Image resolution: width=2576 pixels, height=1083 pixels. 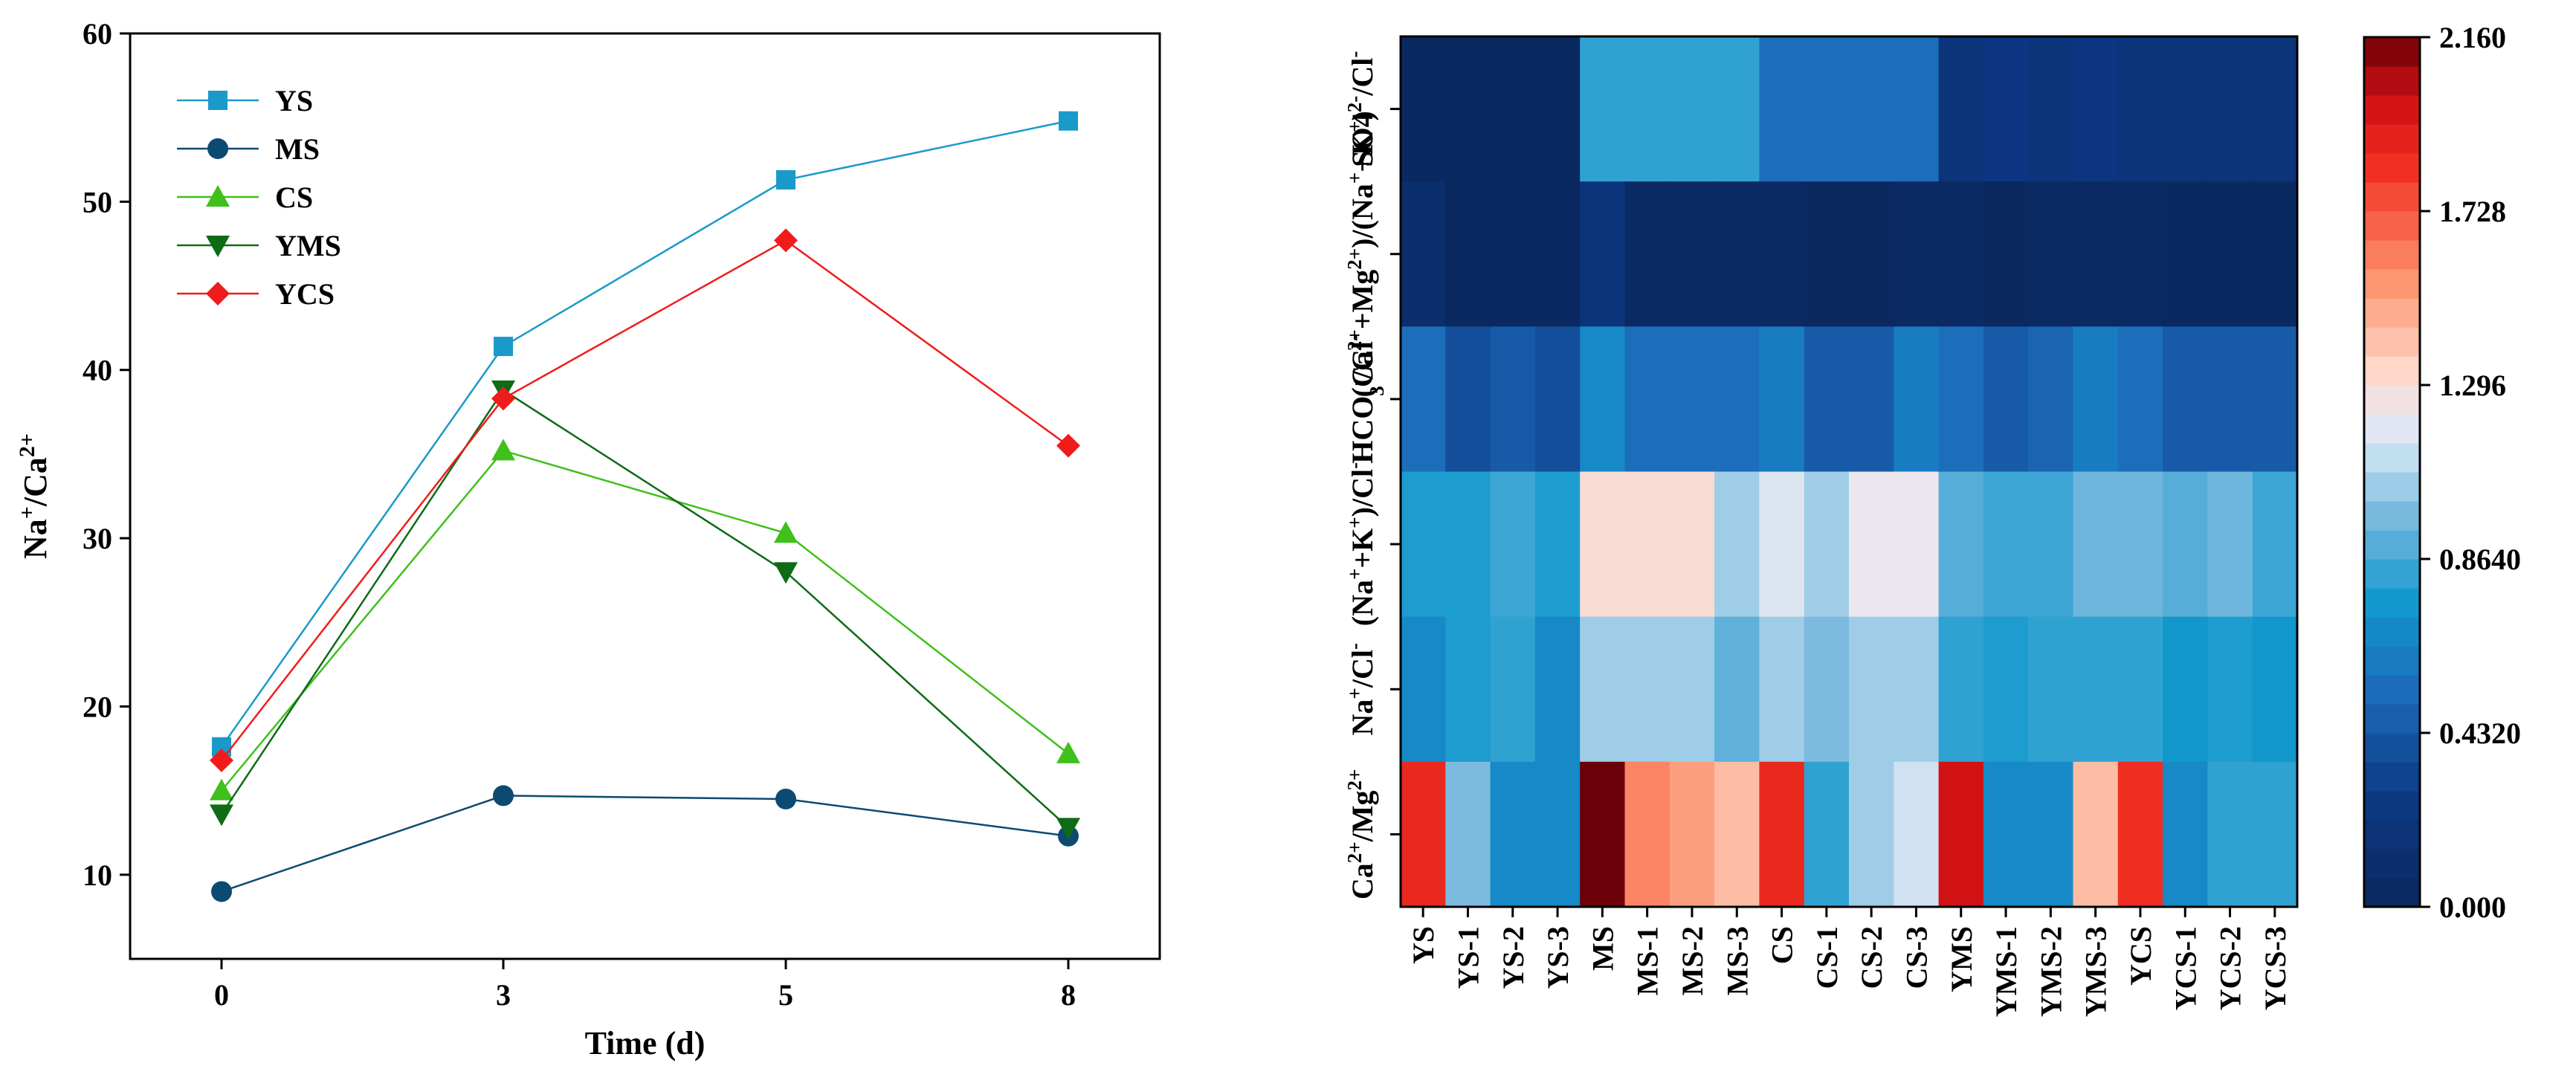 I want to click on colorbar-tick-label: 1.728, so click(x=2472, y=212).